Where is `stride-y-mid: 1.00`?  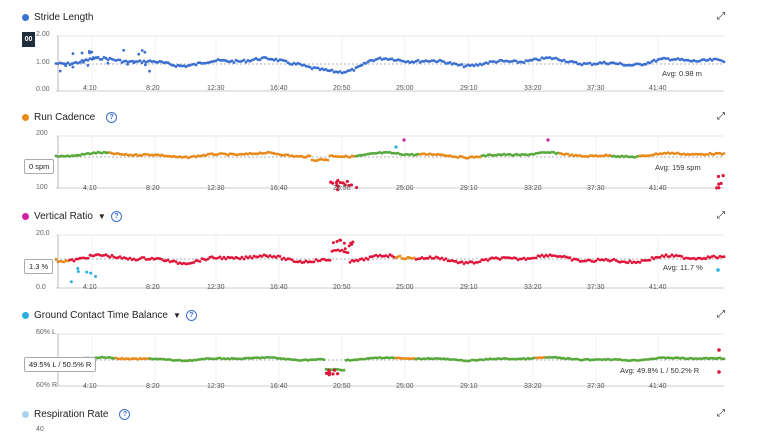
stride-y-mid: 1.00 is located at coordinates (43, 62).